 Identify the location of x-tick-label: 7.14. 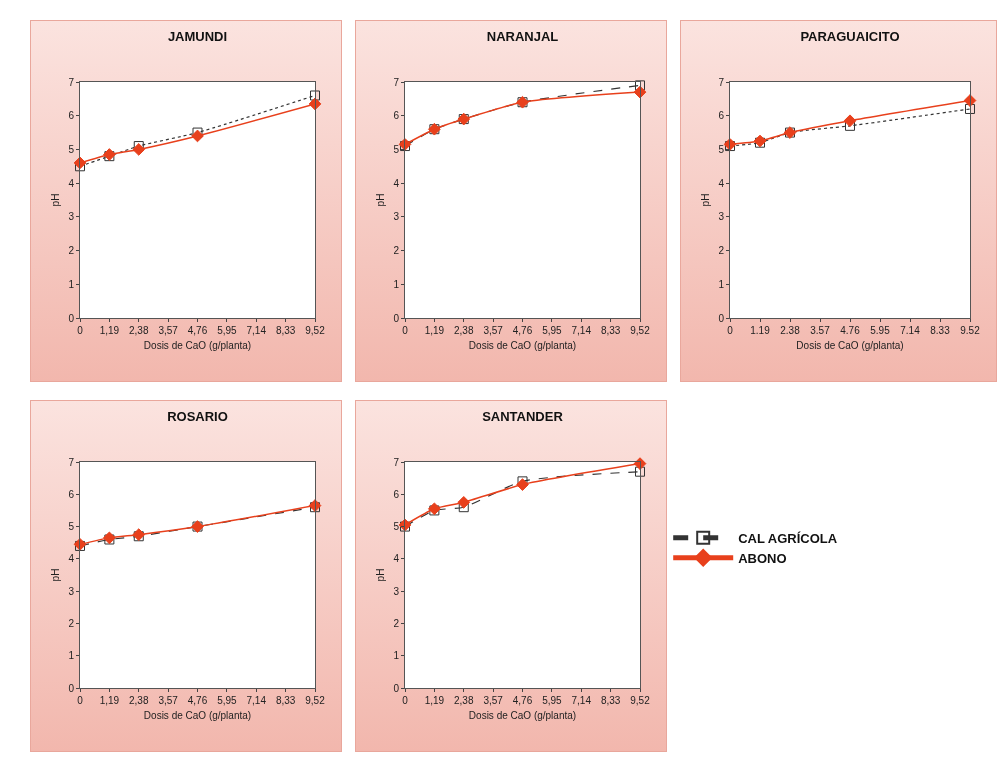
(910, 330).